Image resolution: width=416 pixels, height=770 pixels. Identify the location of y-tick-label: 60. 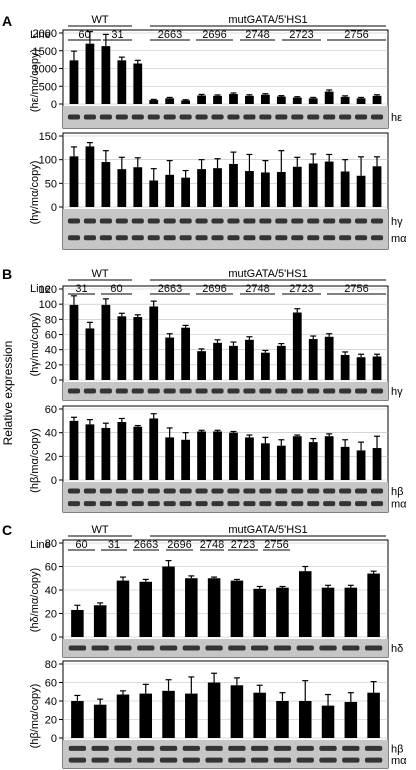
(51, 684).